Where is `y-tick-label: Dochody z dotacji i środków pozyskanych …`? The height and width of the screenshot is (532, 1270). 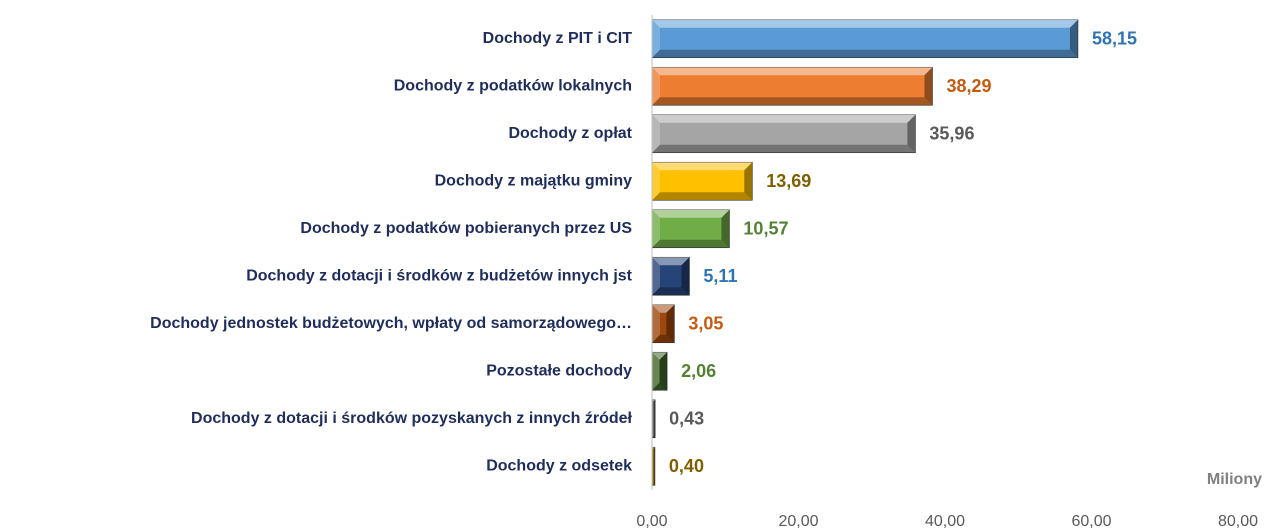 y-tick-label: Dochody z dotacji i środków pozyskanych … is located at coordinates (412, 418).